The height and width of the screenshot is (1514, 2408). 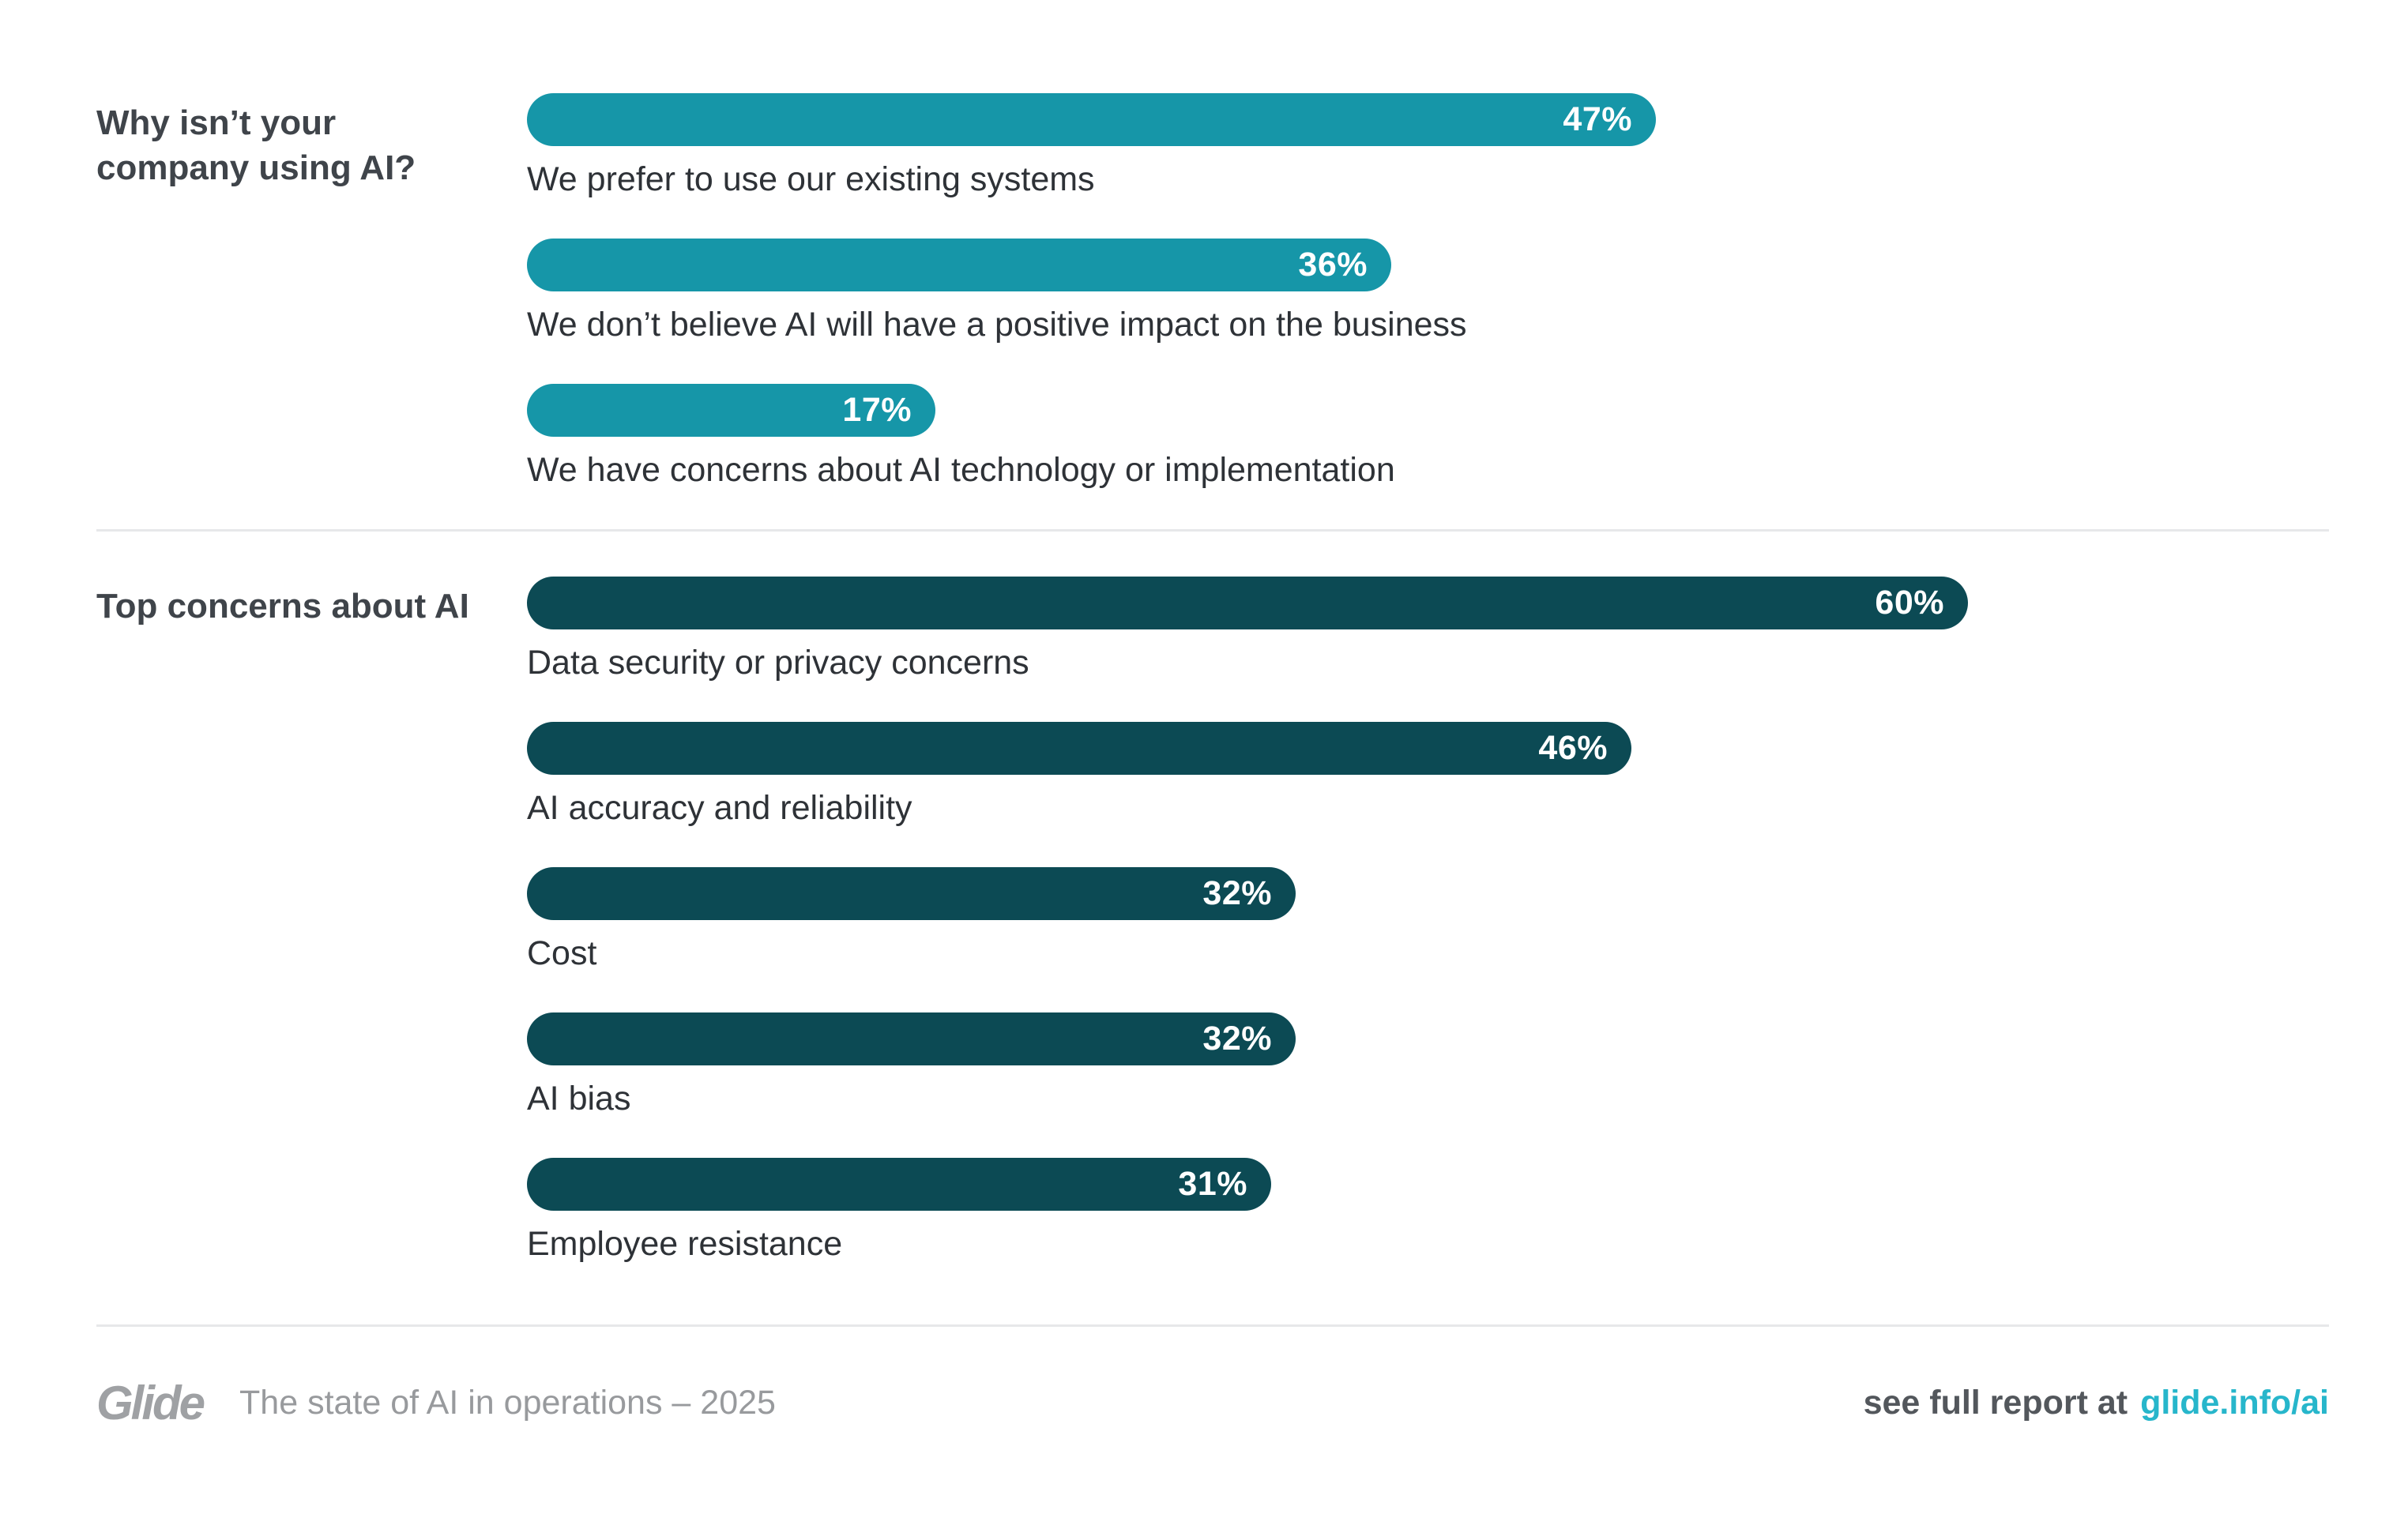 What do you see at coordinates (579, 1099) in the screenshot?
I see `bar-category-label: AI bias` at bounding box center [579, 1099].